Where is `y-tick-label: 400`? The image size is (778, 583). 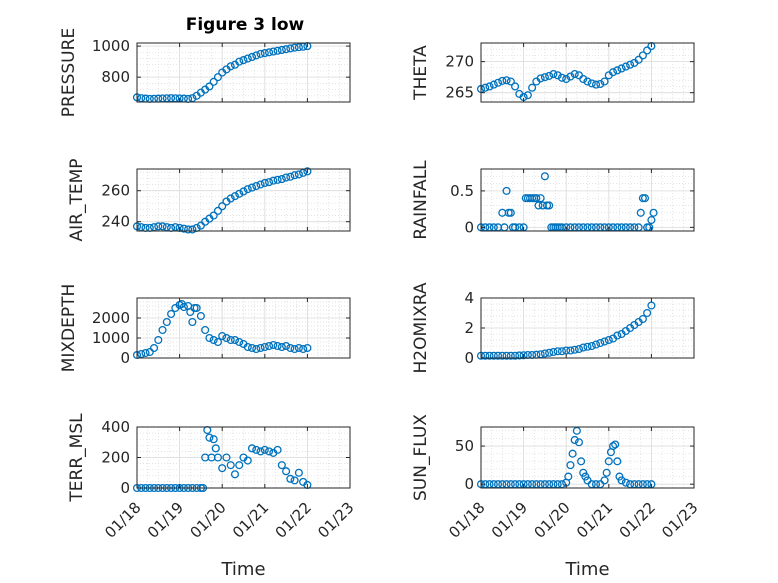 y-tick-label: 400 is located at coordinates (115, 427).